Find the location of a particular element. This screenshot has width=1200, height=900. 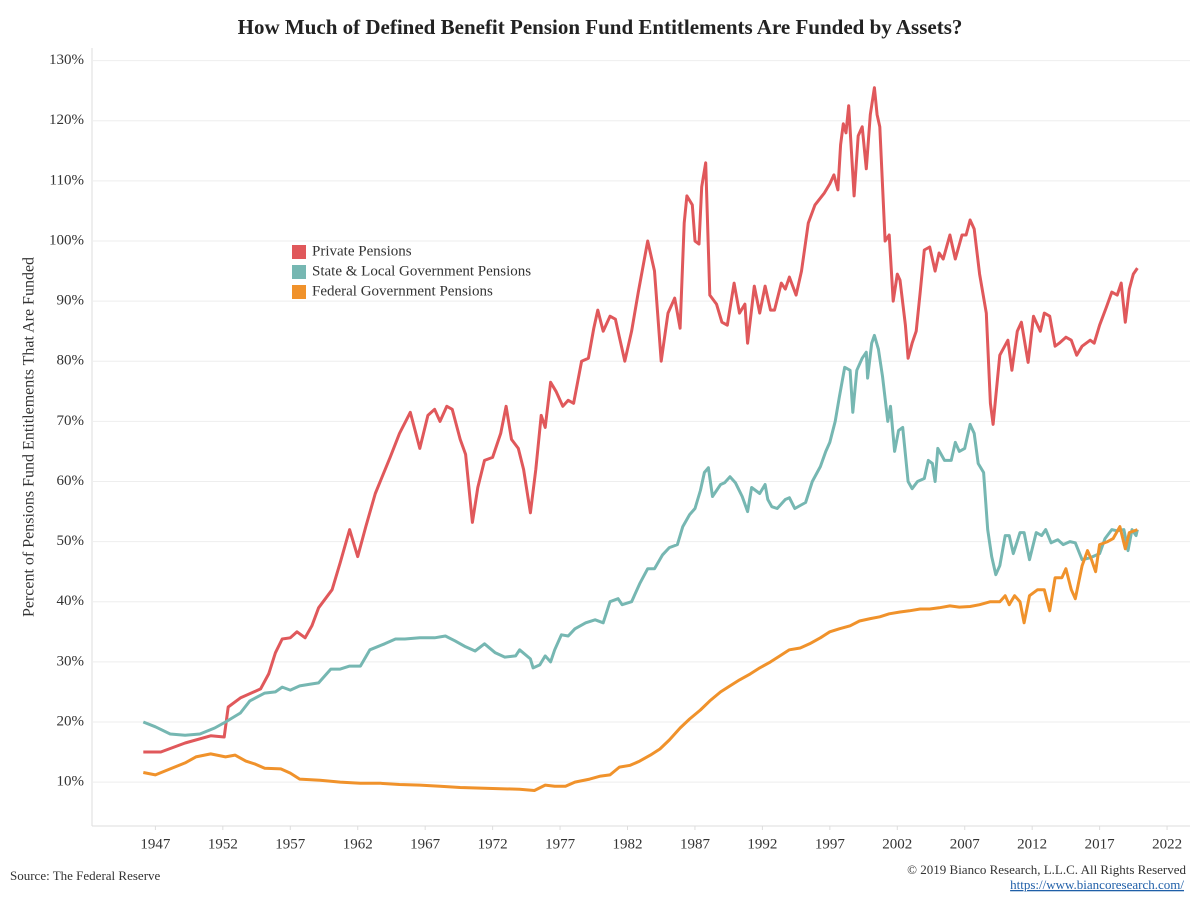

y-tick-label: 90% is located at coordinates (71, 301).